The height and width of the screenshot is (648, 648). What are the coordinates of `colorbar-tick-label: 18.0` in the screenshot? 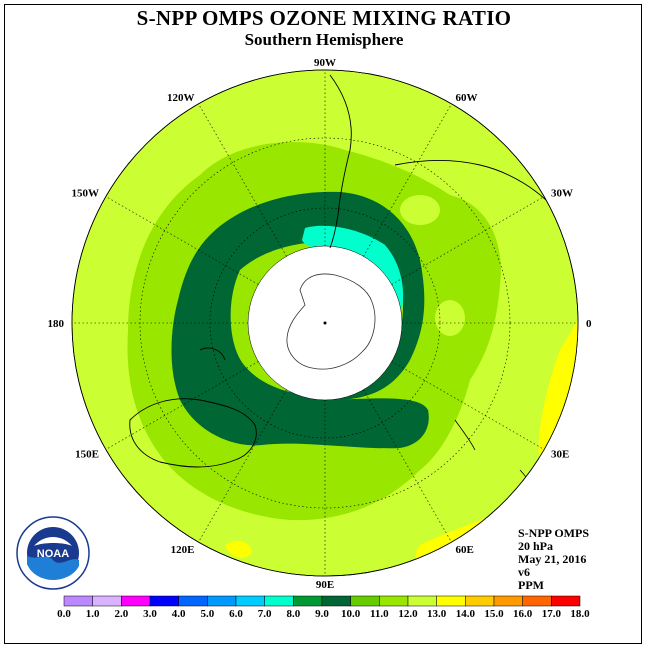 It's located at (580, 614).